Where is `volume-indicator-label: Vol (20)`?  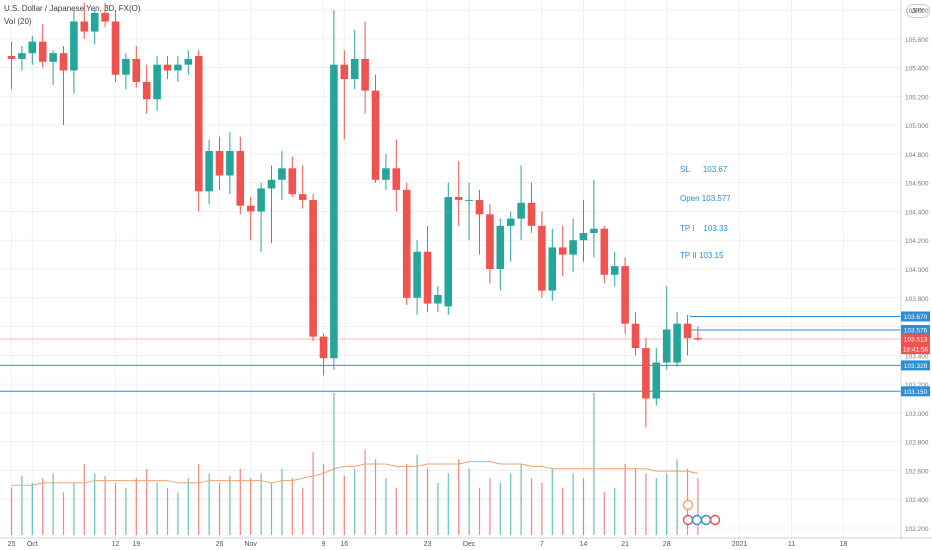
volume-indicator-label: Vol (20) is located at coordinates (18, 21).